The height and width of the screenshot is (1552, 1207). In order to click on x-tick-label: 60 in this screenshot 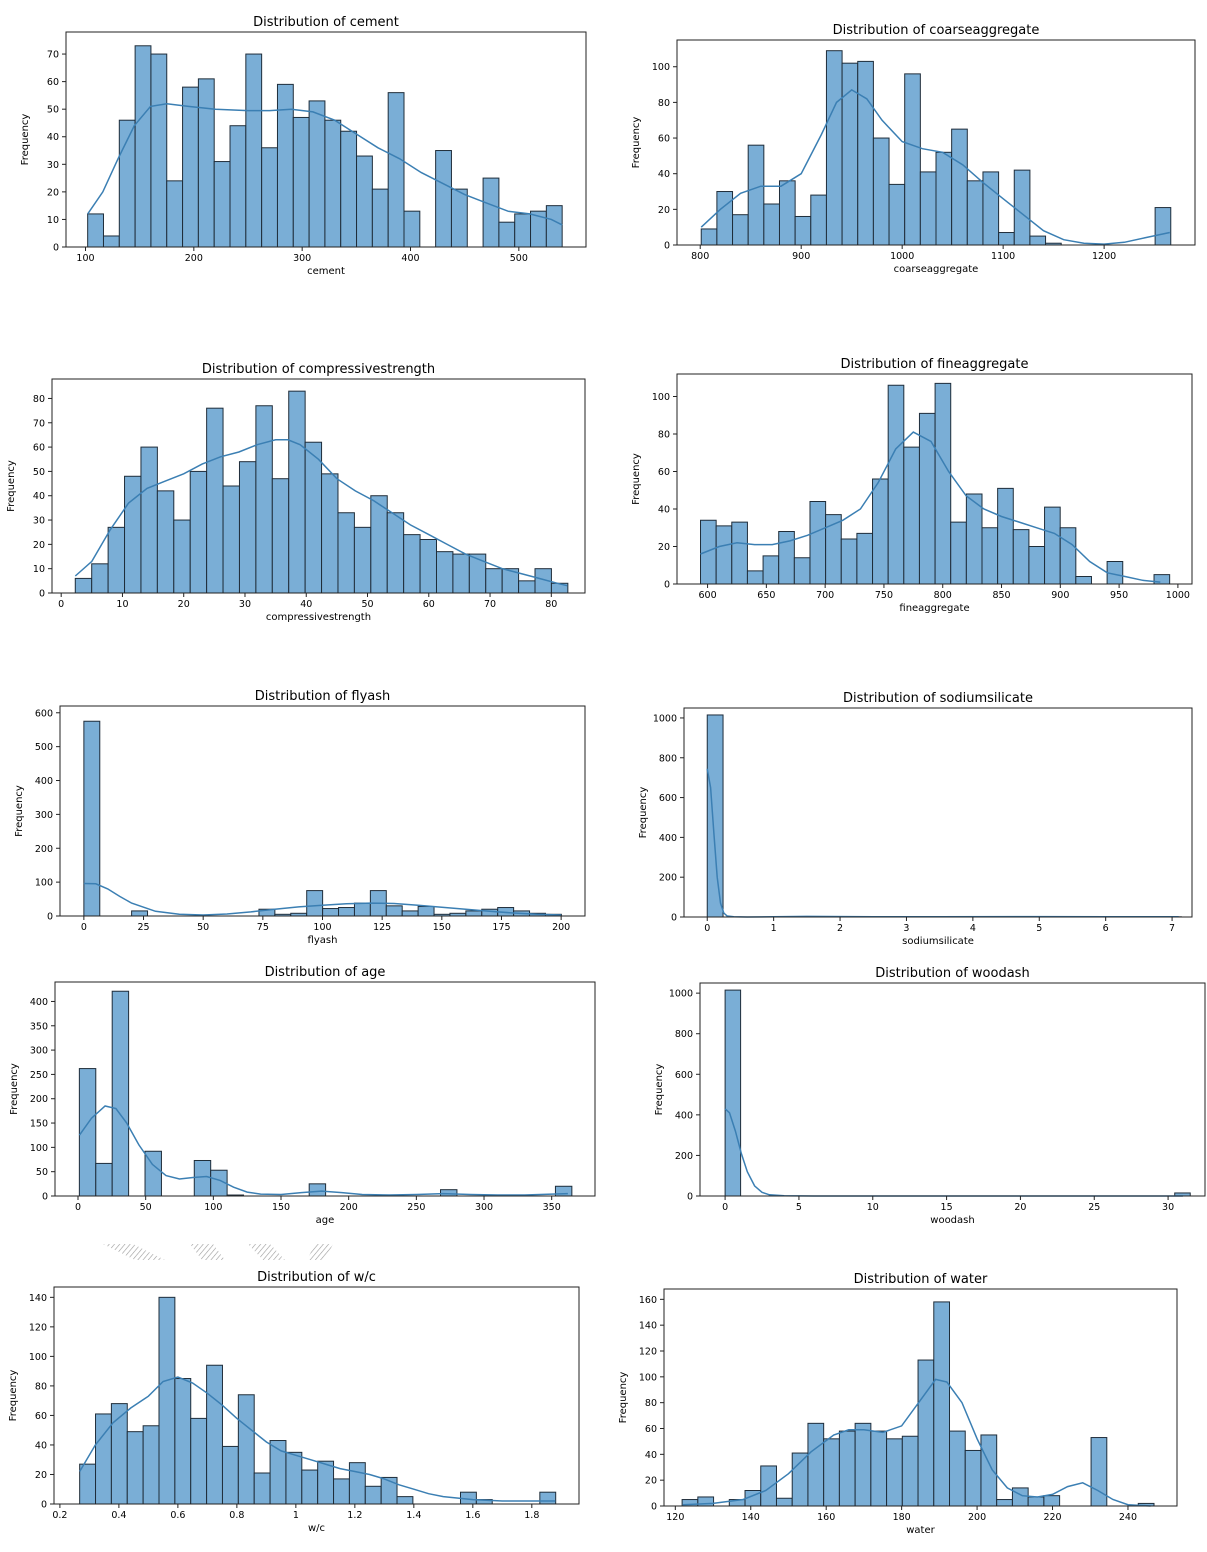, I will do `click(429, 604)`.